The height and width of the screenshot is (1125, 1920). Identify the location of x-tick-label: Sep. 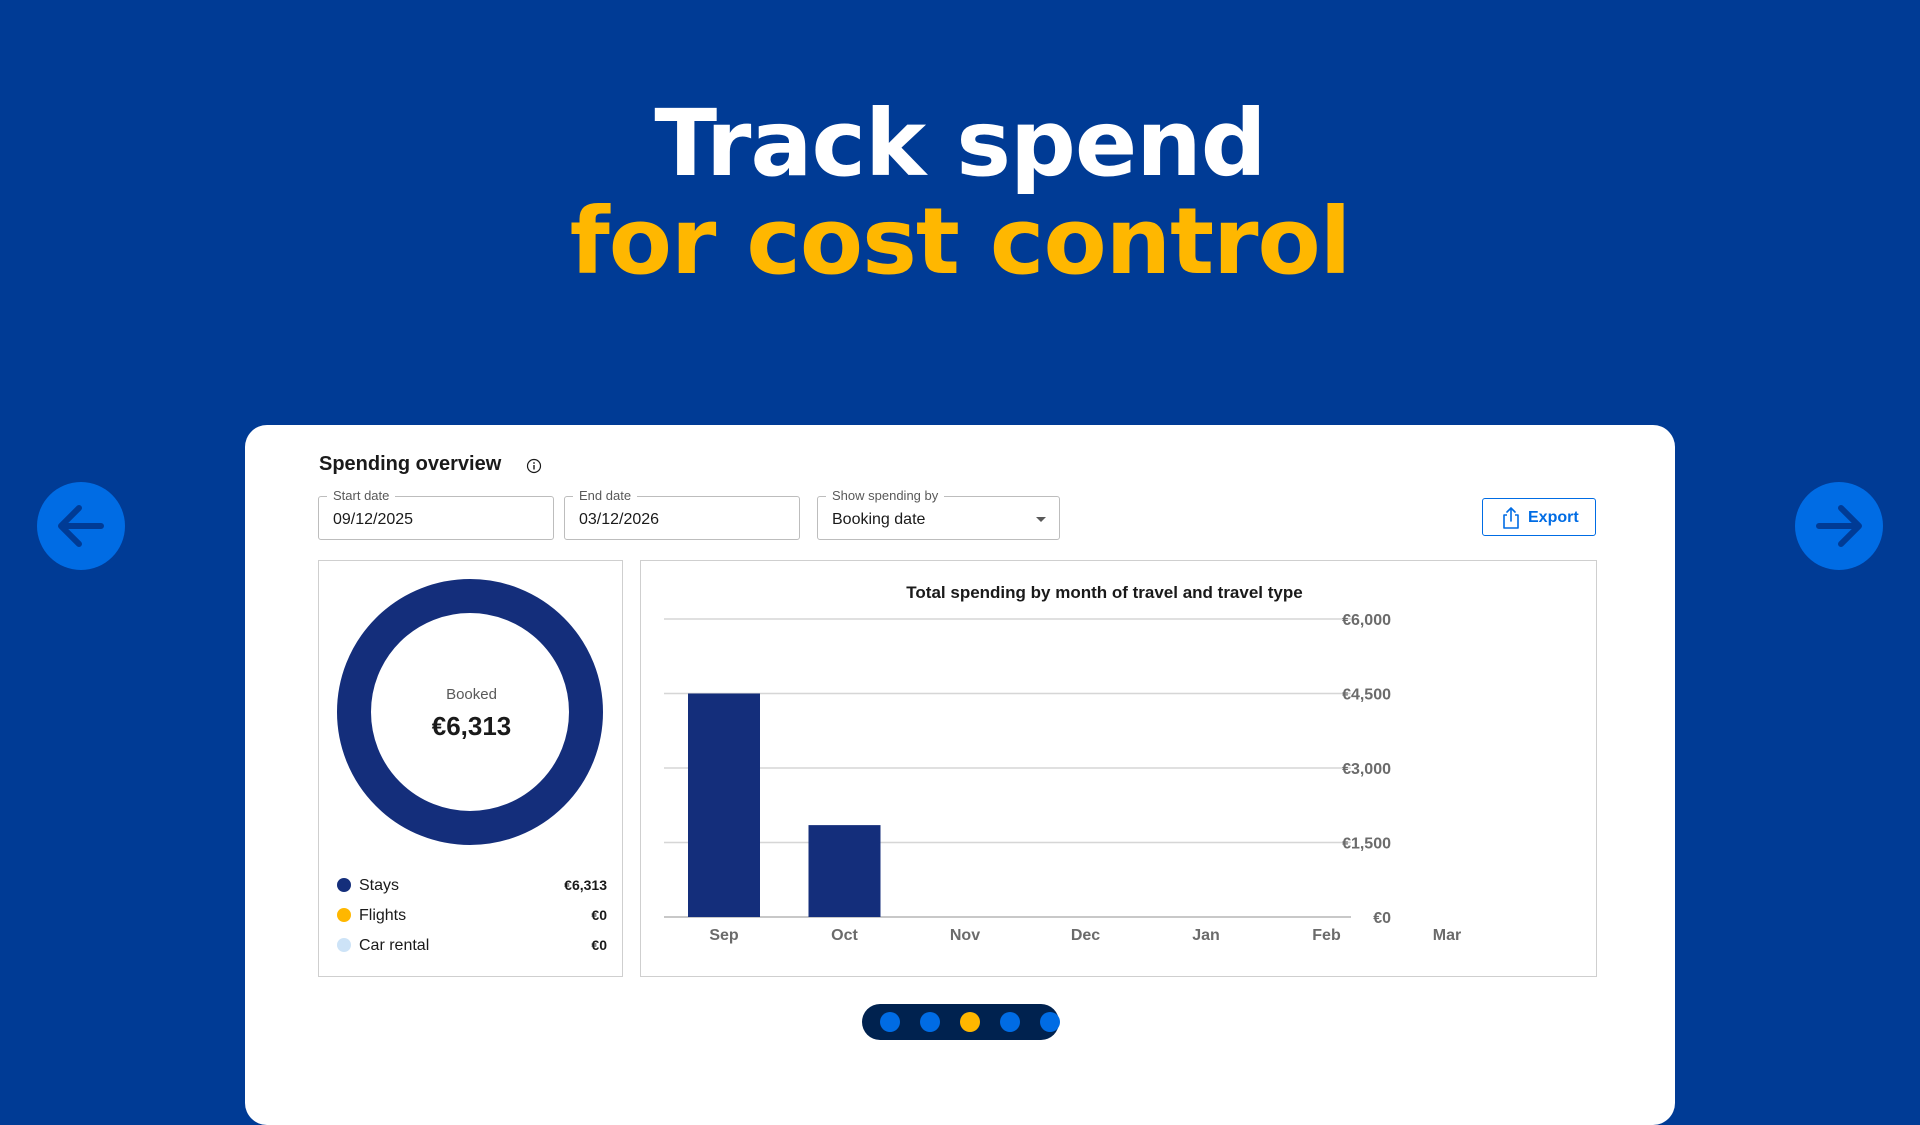
(724, 935).